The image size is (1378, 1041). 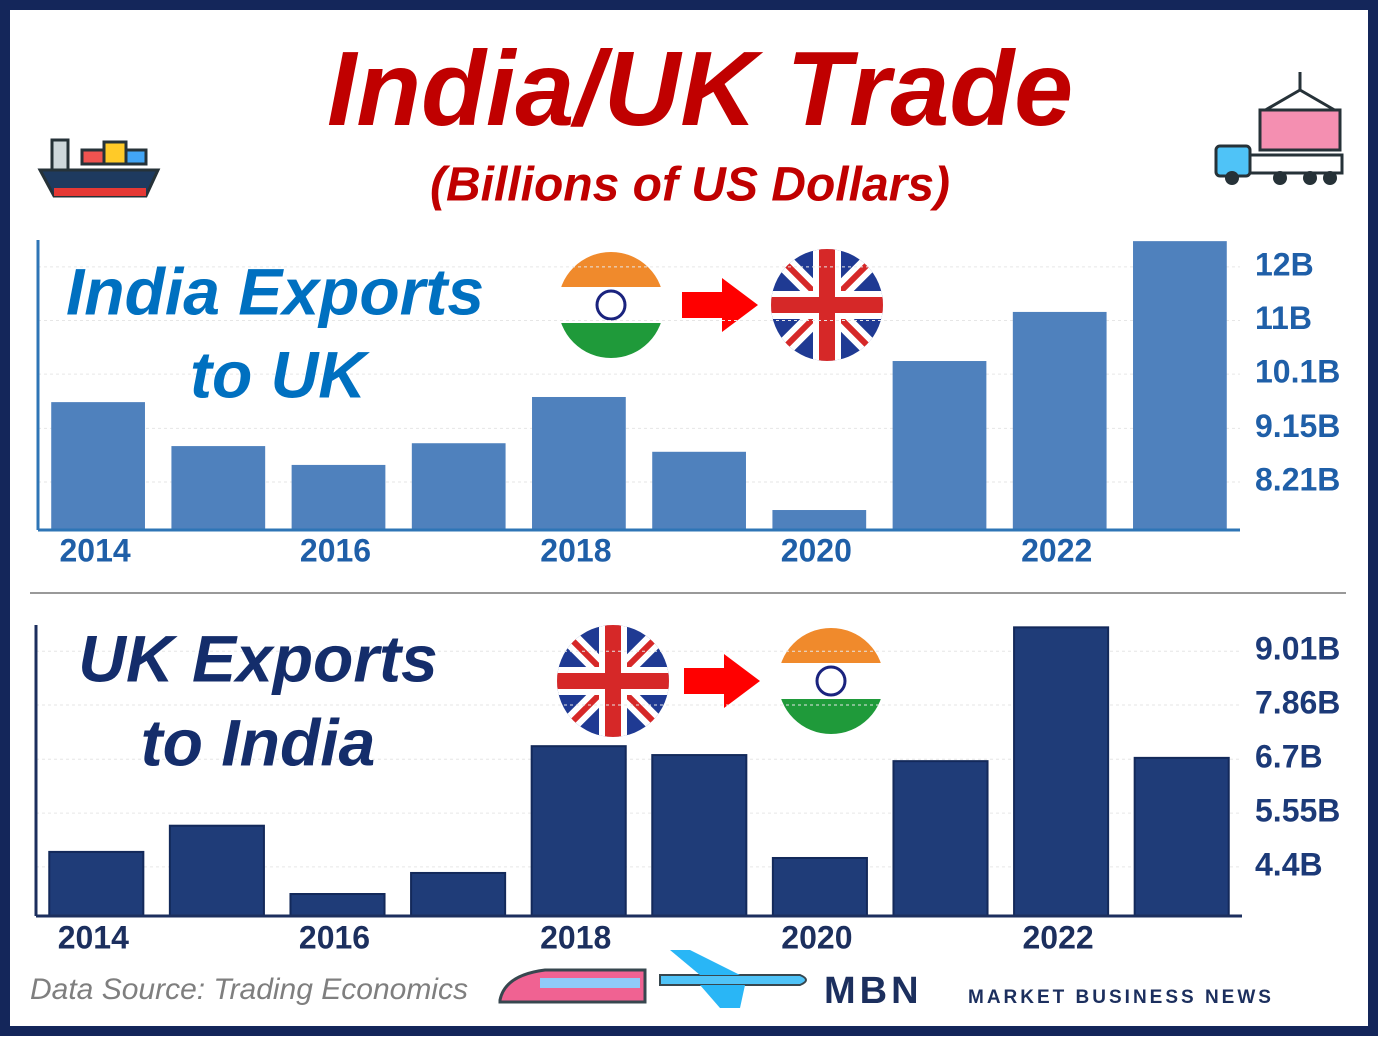 I want to click on y-tick-label: 6.7B, so click(x=1289, y=757).